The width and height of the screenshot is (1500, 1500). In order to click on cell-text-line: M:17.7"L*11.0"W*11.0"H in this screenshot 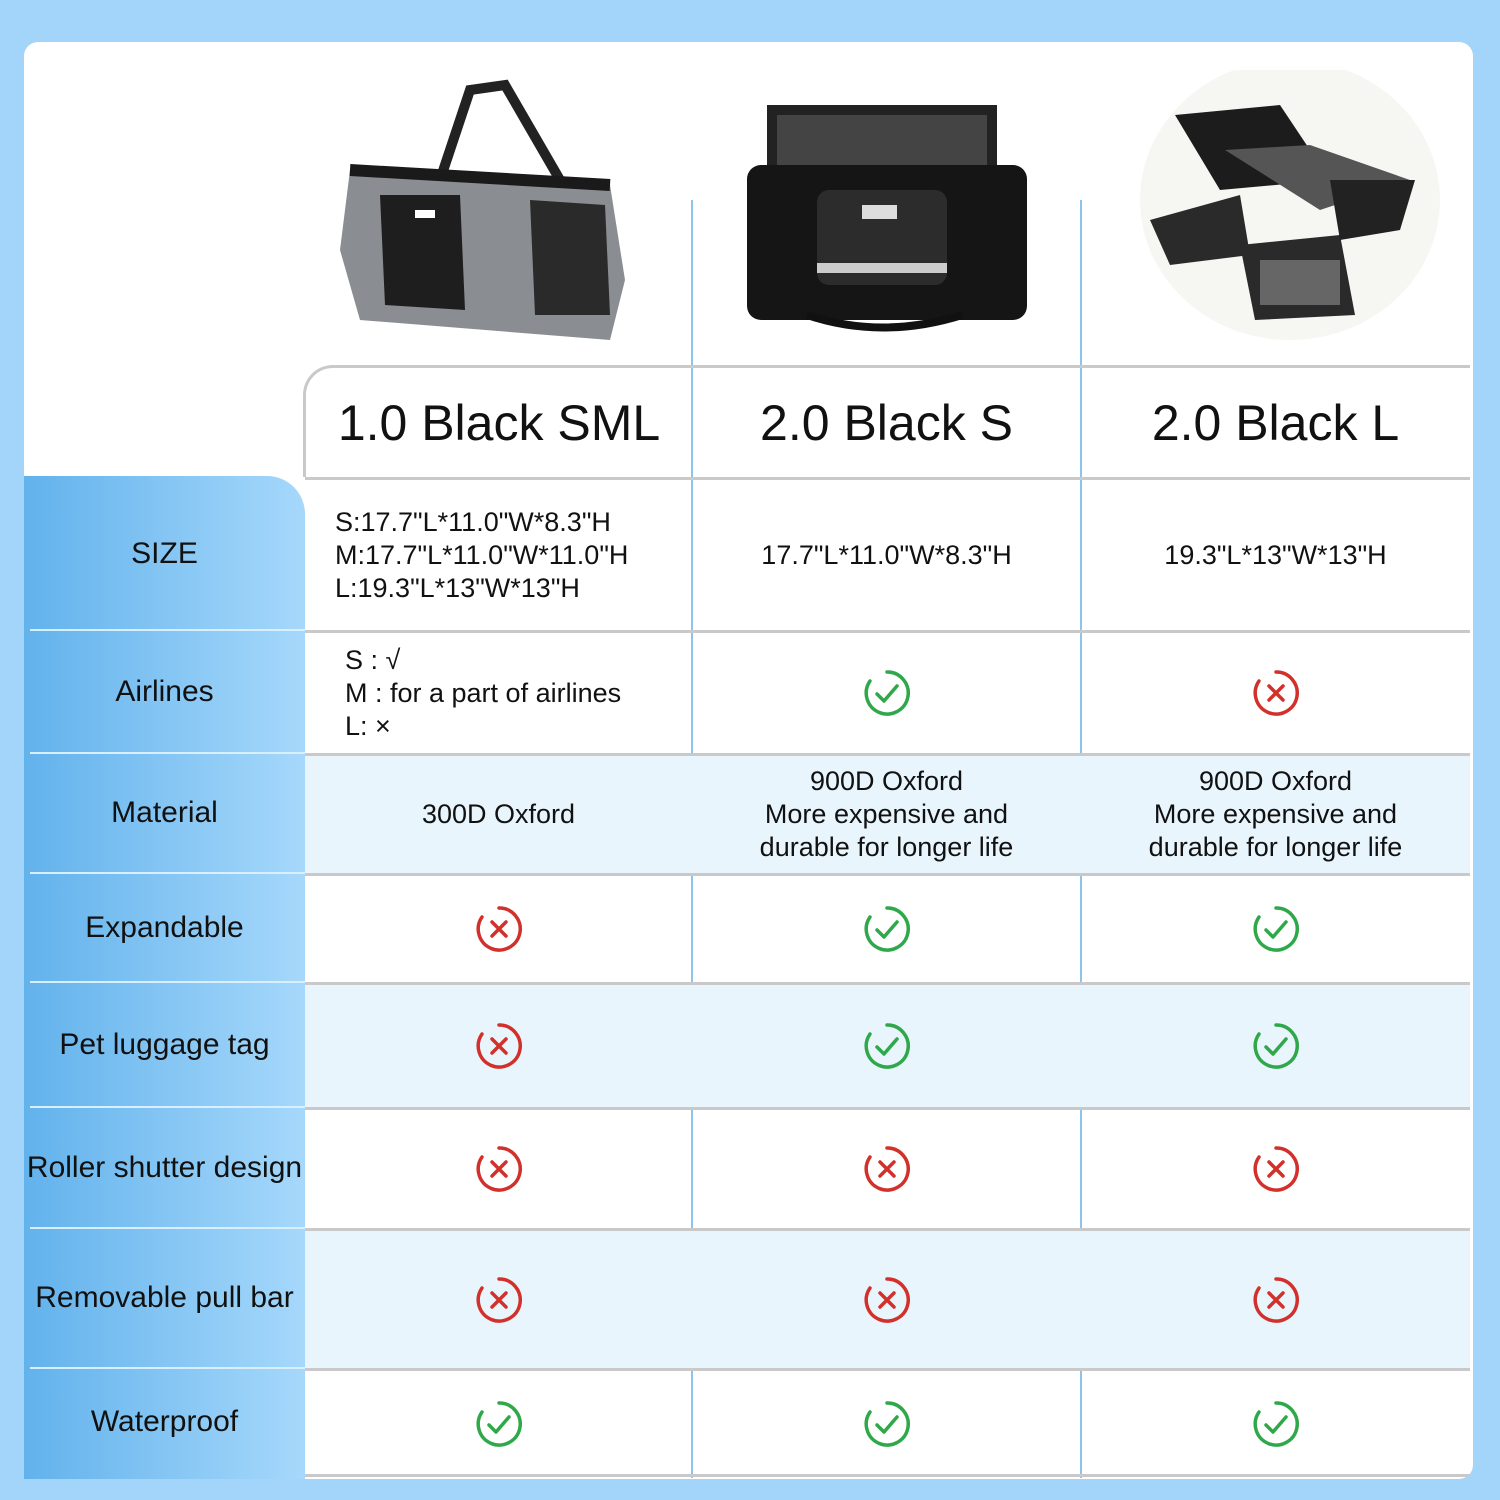, I will do `click(482, 554)`.